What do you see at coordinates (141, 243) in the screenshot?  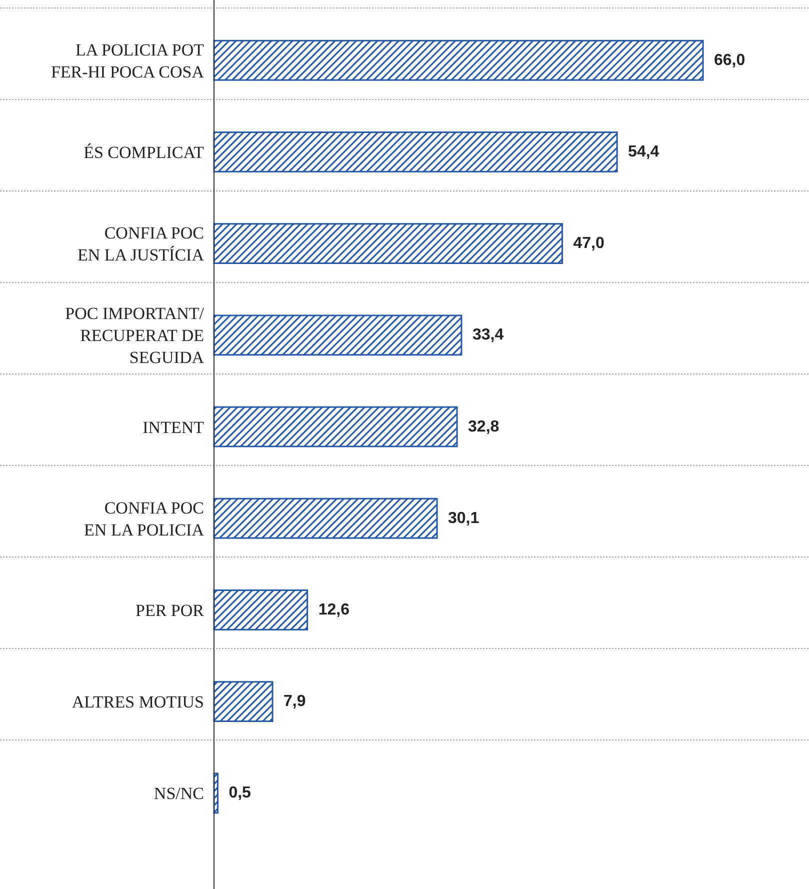 I see `y-tick-label: CONFIA POC EN LA JUSTÍCIA` at bounding box center [141, 243].